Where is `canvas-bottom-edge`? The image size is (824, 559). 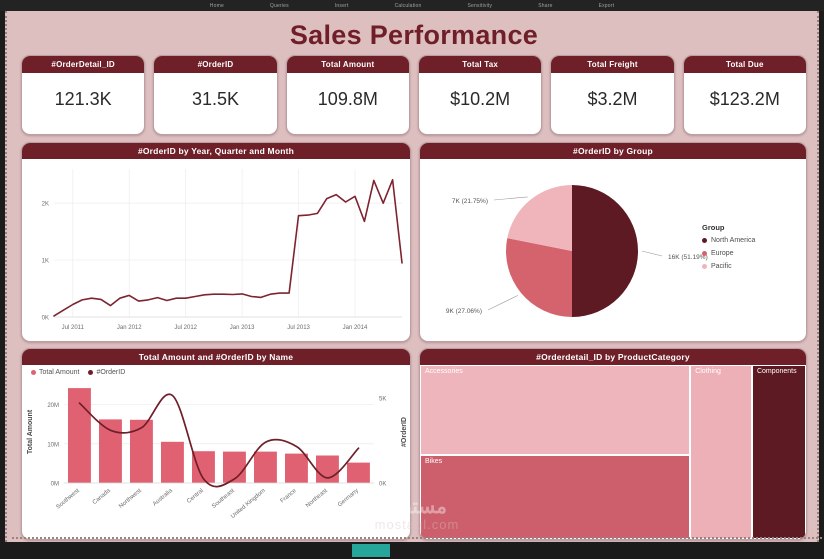
canvas-bottom-edge is located at coordinates (418, 539).